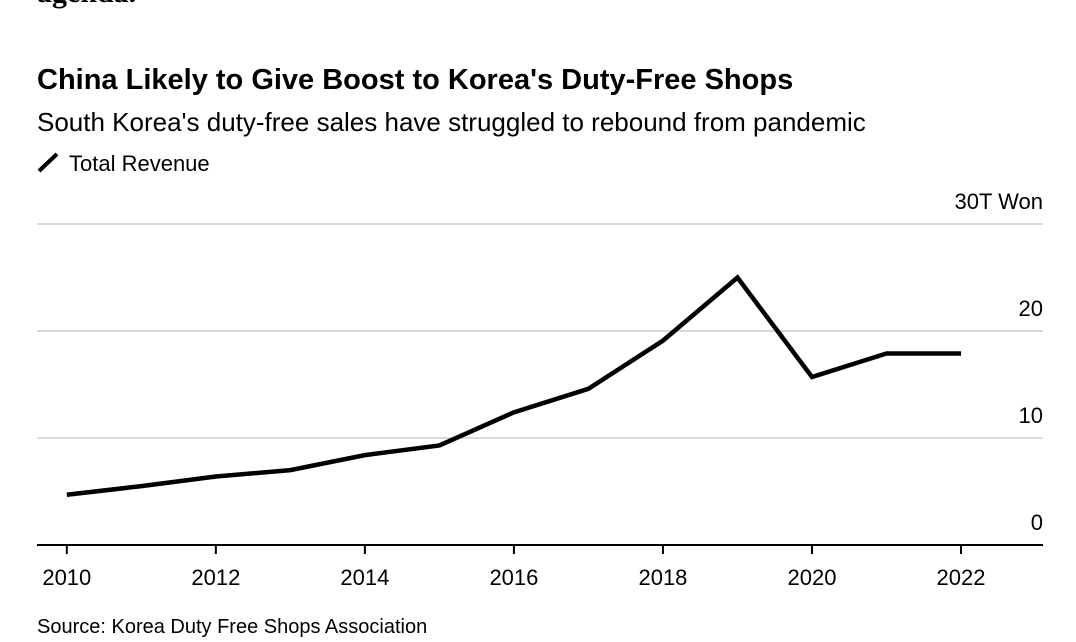 The image size is (1076, 642). What do you see at coordinates (662, 577) in the screenshot?
I see `x-tick-label: 2018` at bounding box center [662, 577].